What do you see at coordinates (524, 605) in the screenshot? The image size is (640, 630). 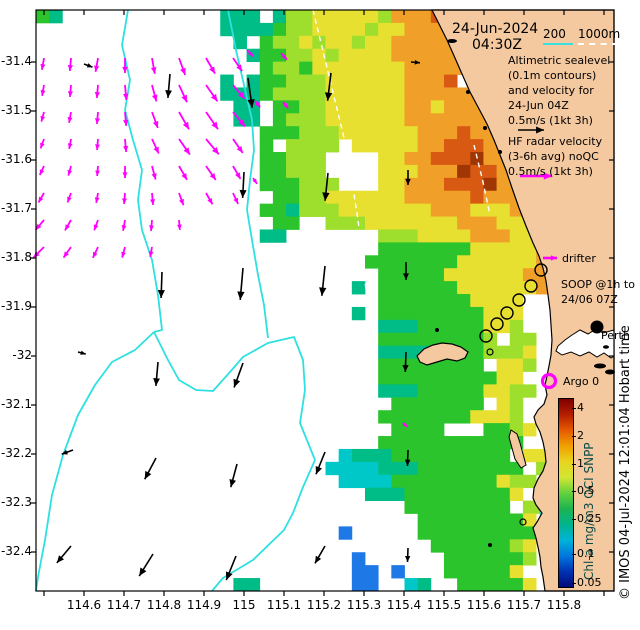 I see `x-tick-label: 115.7` at bounding box center [524, 605].